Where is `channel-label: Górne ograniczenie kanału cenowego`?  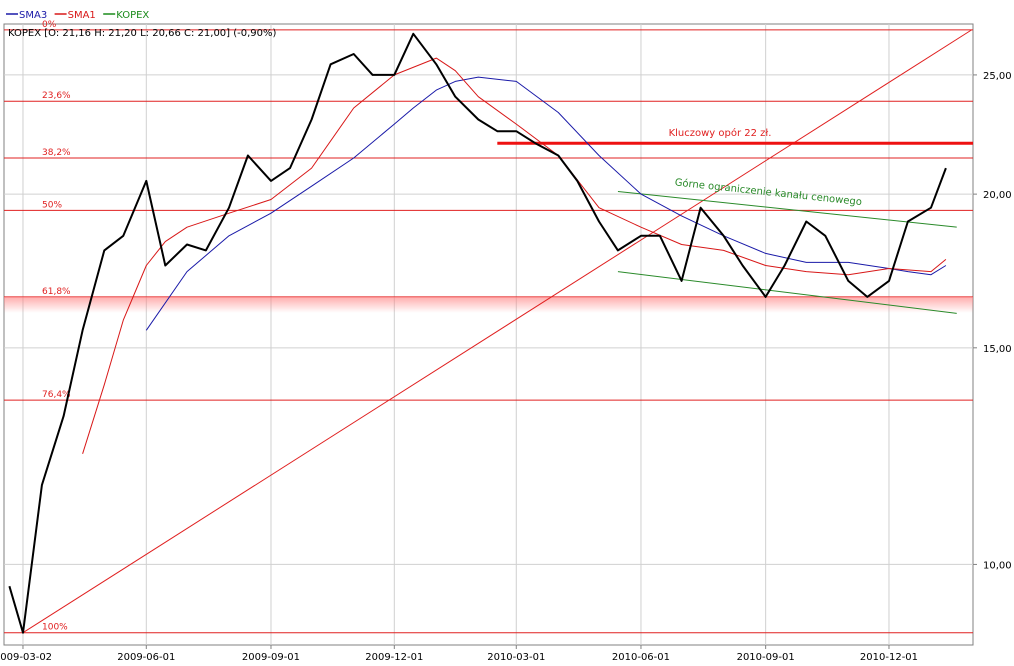
channel-label: Górne ograniczenie kanału cenowego is located at coordinates (768, 192).